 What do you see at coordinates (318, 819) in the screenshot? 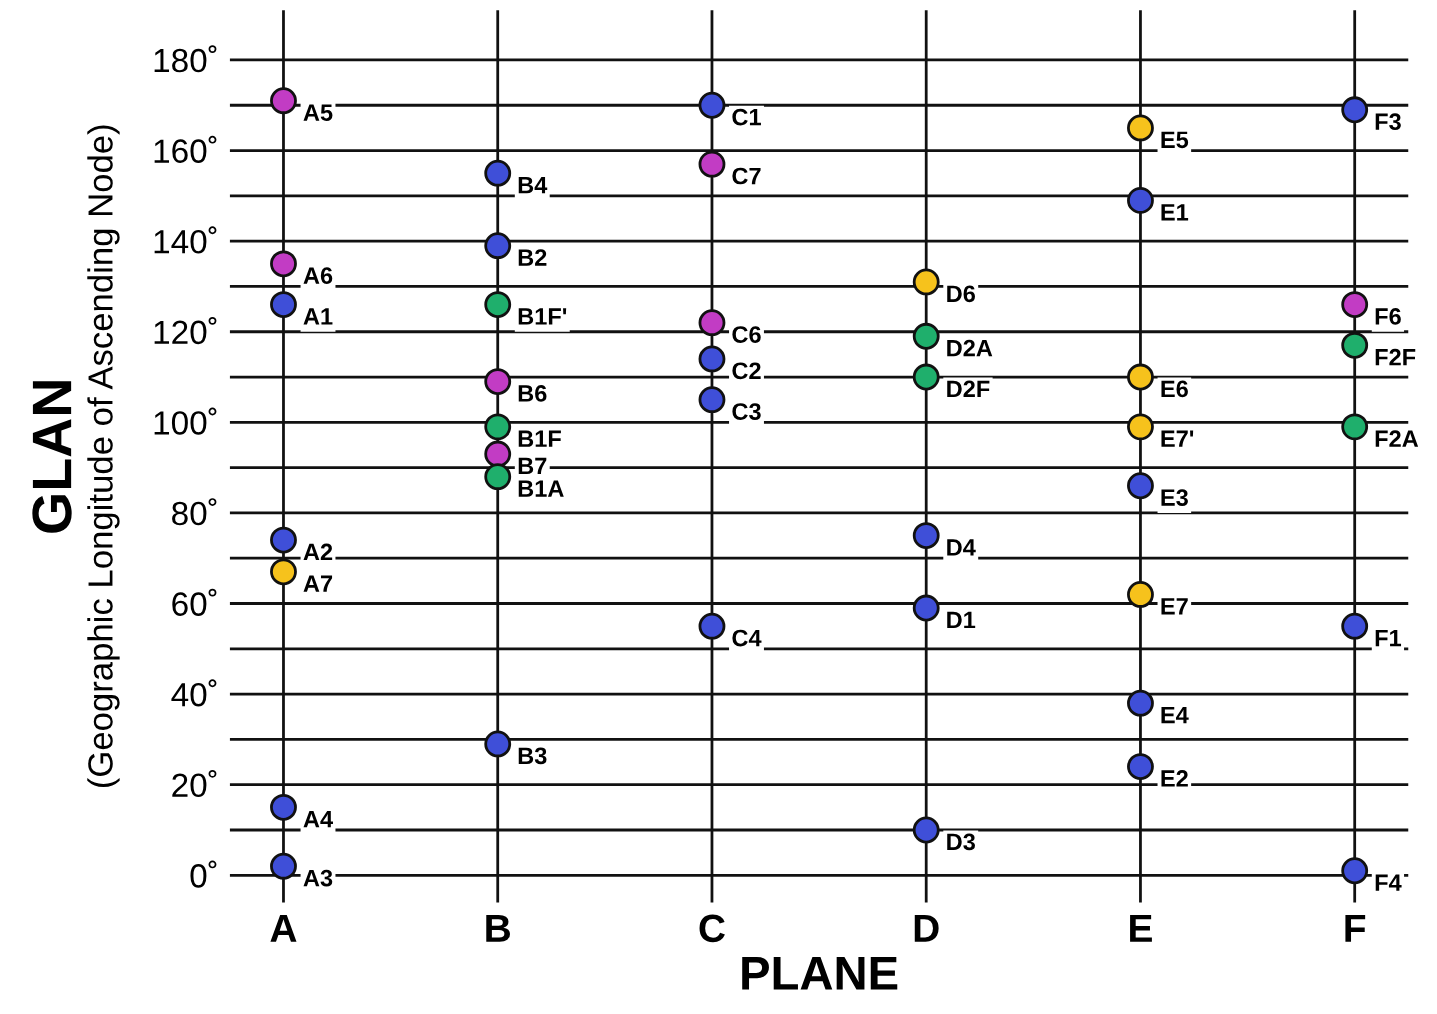
I see `data-label: A4` at bounding box center [318, 819].